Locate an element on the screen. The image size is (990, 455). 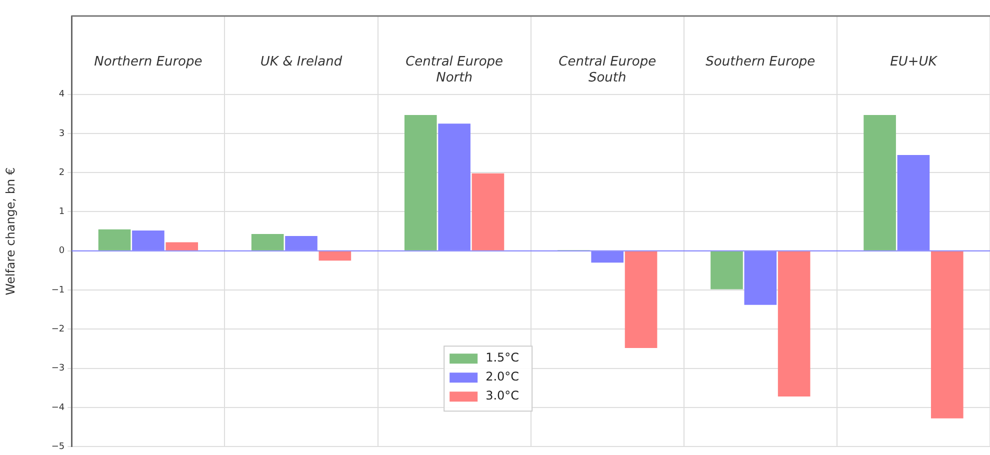
y-tick-label: −2 is located at coordinates (58, 329).